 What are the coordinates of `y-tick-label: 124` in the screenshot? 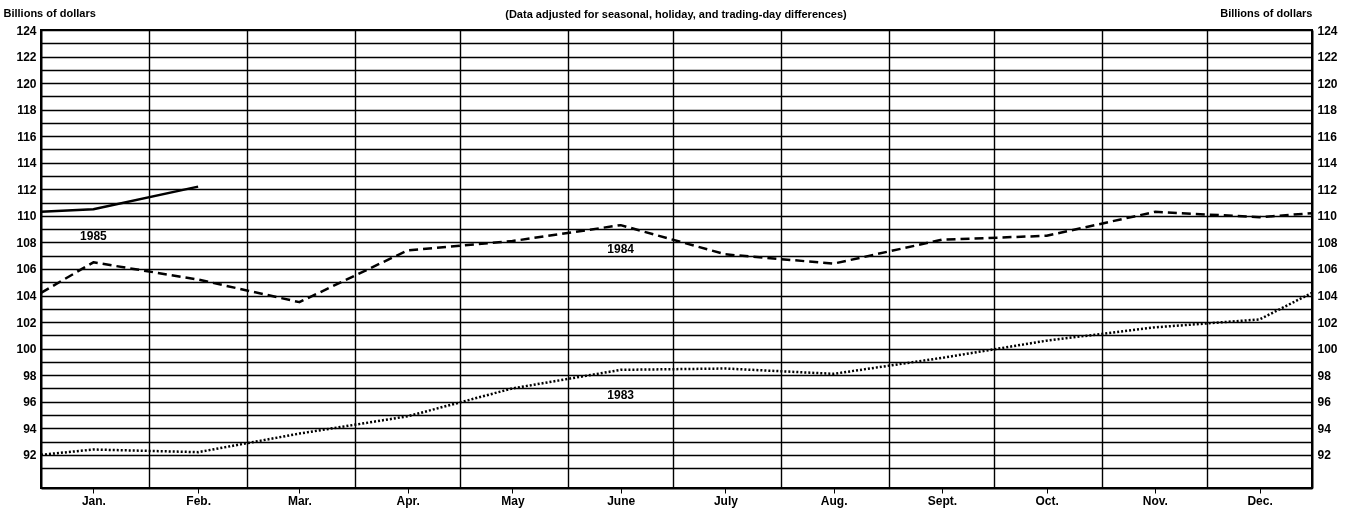 It's located at (26, 30).